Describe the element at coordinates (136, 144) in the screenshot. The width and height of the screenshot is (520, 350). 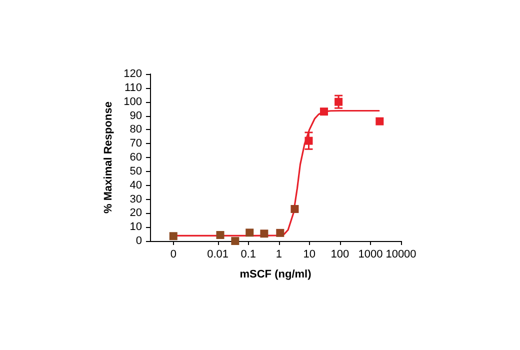
I see `y-tick-label: 70` at that location.